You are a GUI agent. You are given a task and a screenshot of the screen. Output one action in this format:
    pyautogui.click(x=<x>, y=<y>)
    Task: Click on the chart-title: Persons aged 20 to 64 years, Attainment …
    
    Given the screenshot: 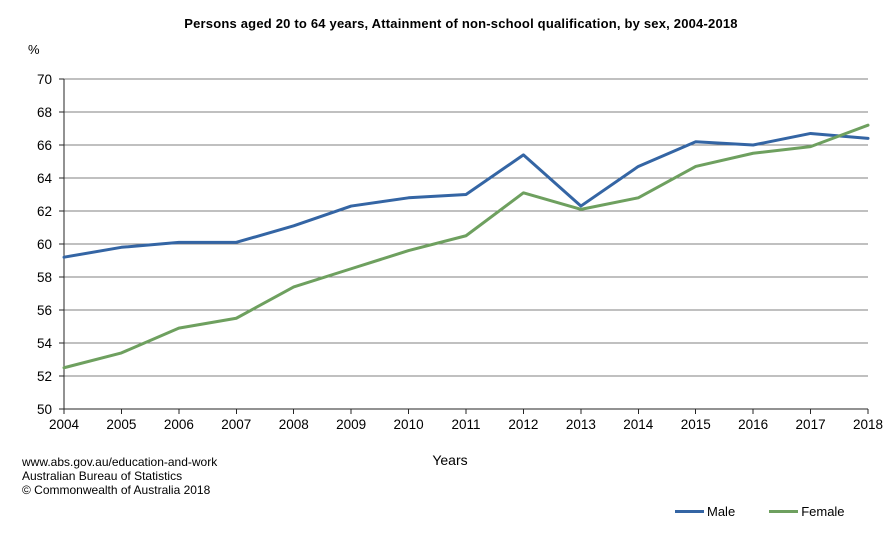 What is the action you would take?
    pyautogui.click(x=461, y=23)
    